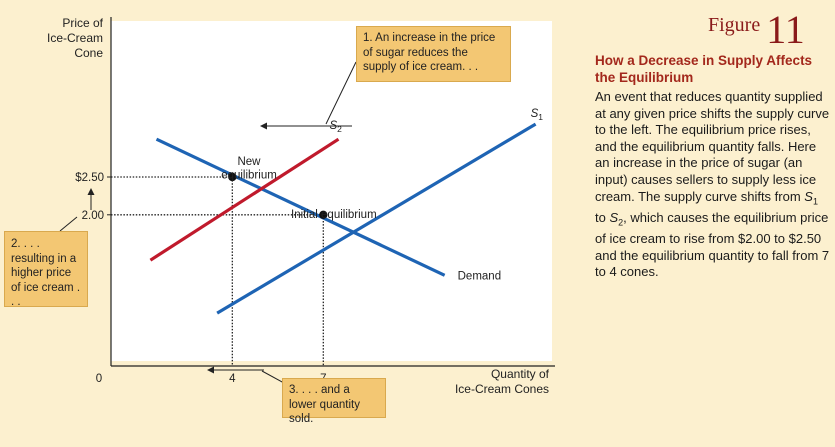  I want to click on new-equilibrium-label-line-1: New, so click(249, 162).